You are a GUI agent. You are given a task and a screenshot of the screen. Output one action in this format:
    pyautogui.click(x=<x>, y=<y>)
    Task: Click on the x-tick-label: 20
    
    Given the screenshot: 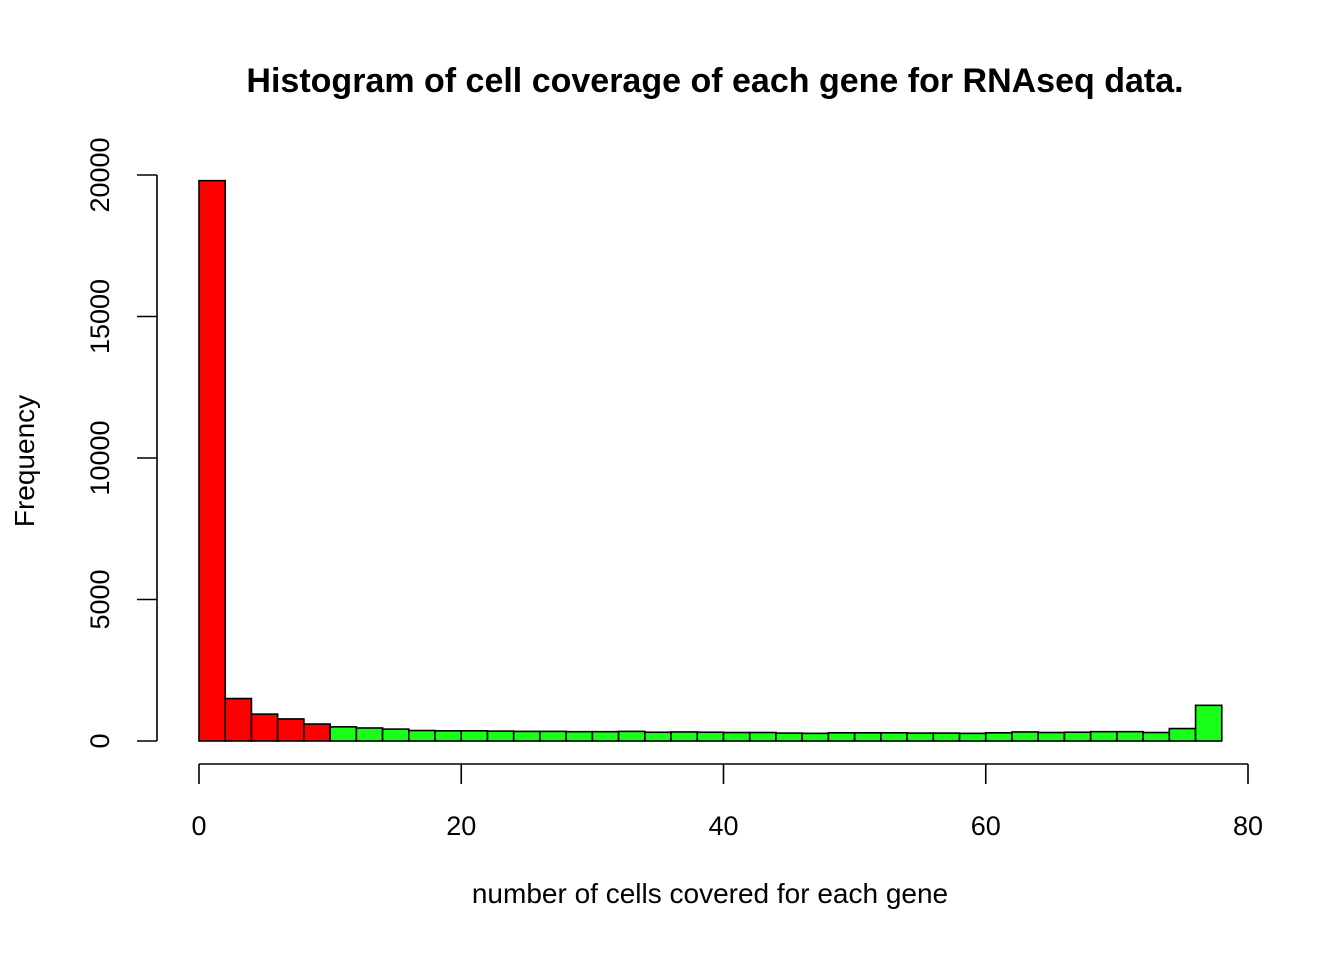 What is the action you would take?
    pyautogui.click(x=461, y=826)
    